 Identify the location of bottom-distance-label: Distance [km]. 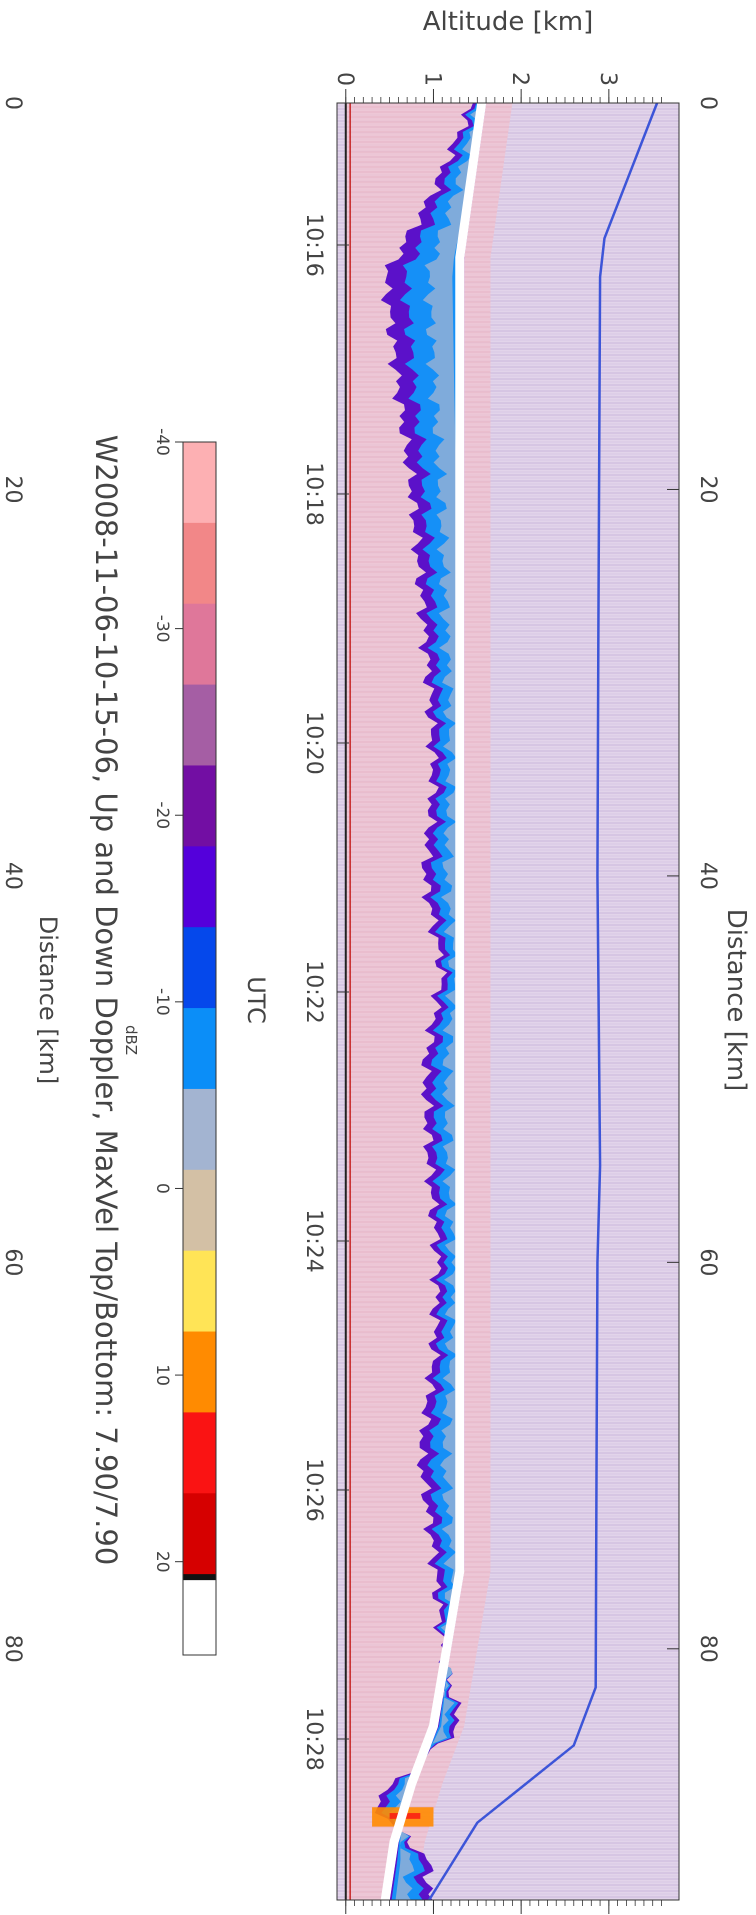
(48, 1000).